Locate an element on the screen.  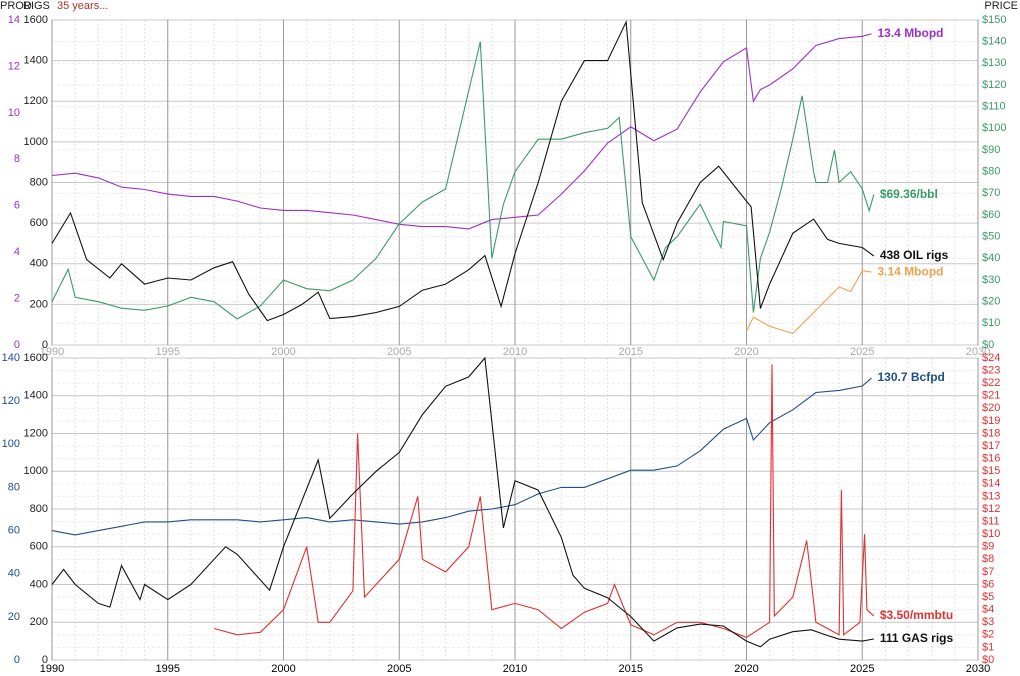
y2-tick-label: $60 is located at coordinates (991, 215).